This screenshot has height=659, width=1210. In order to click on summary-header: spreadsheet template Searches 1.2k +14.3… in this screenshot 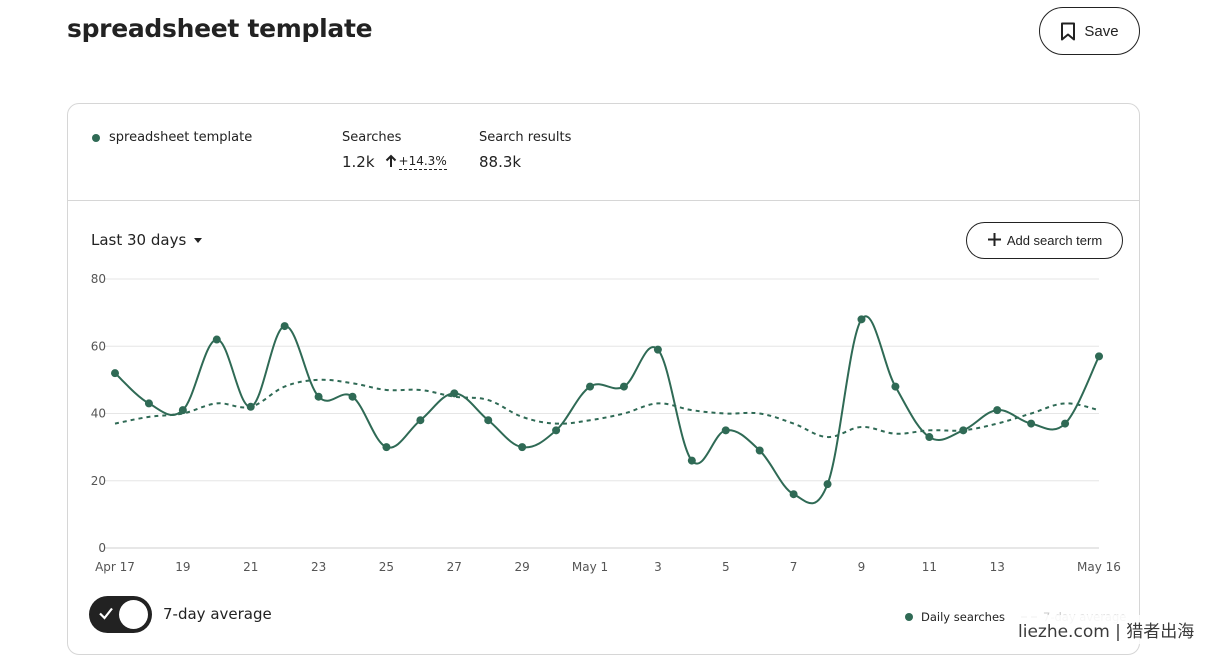, I will do `click(603, 152)`.